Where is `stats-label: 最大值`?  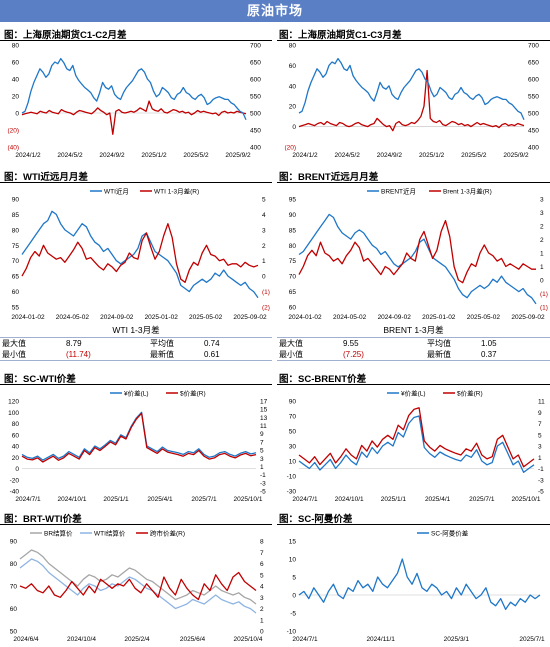 stats-label: 最大值 is located at coordinates (309, 343).